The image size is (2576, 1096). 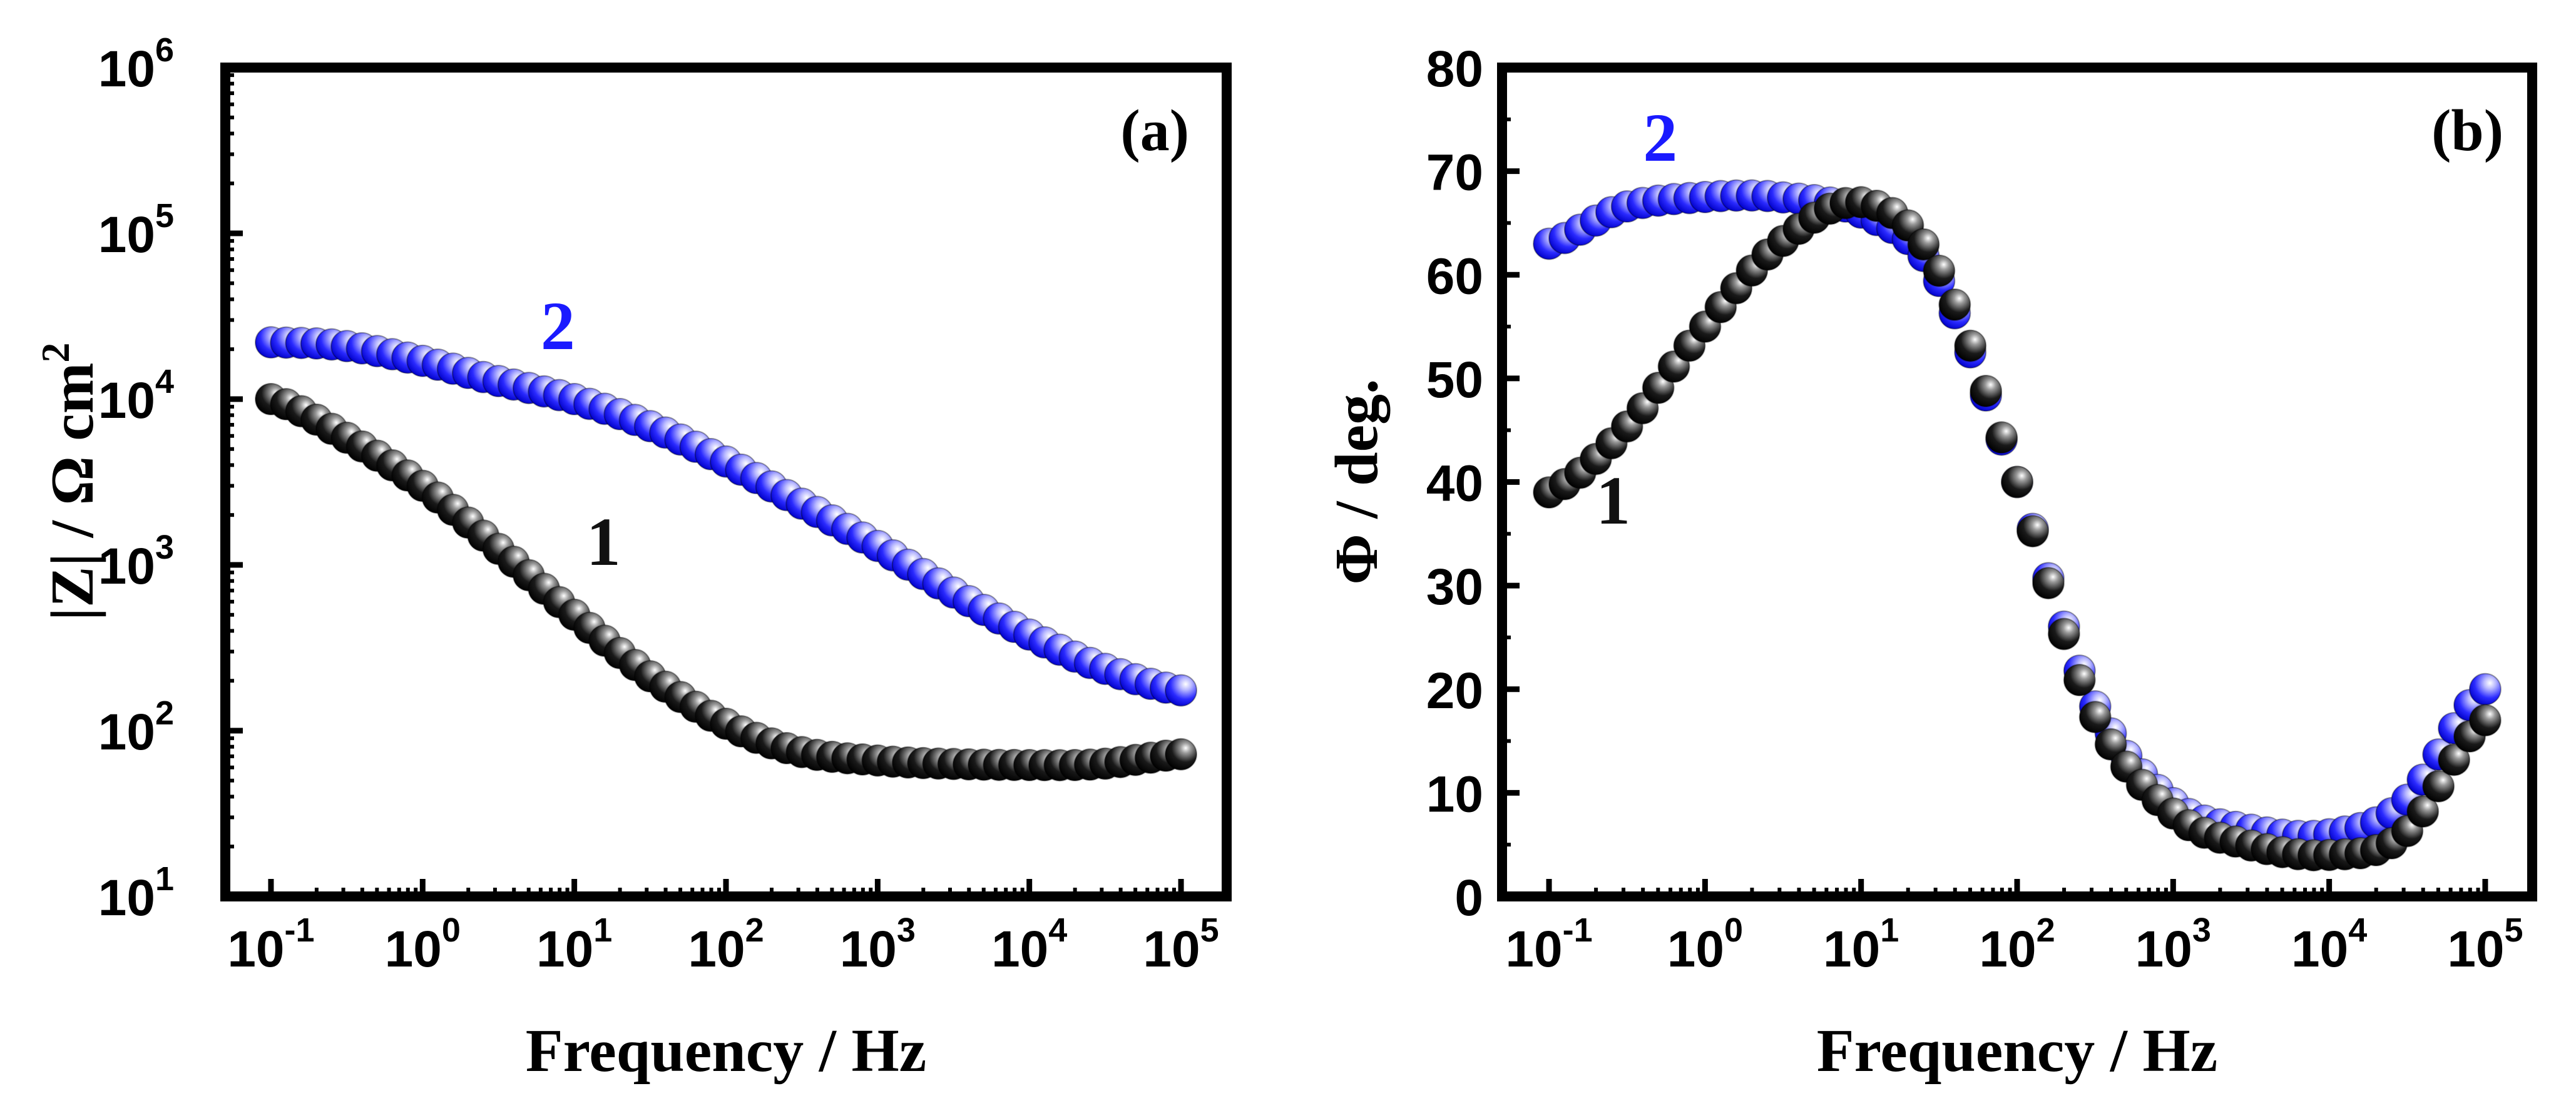 I want to click on panel-a-series-1-label: 1, so click(x=603, y=542).